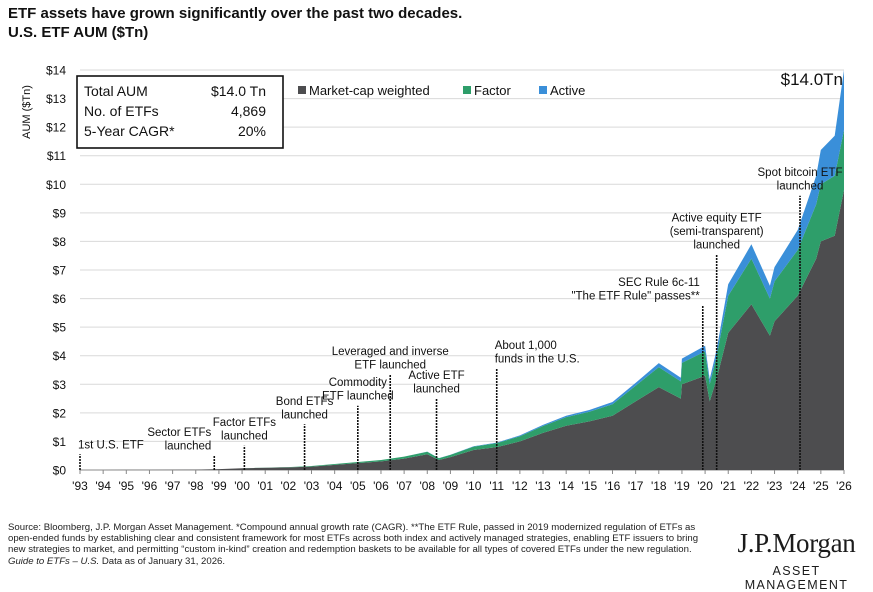 The image size is (873, 592). I want to click on x-tick-label: '95, so click(126, 486).